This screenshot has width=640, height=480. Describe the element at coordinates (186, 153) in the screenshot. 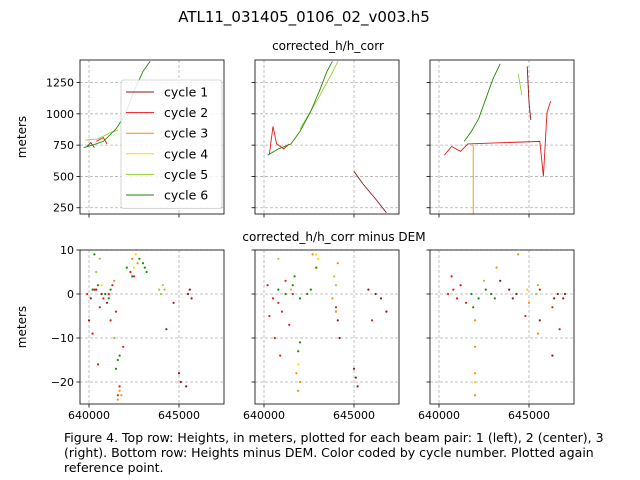

I see `legend-label: cycle 4` at that location.